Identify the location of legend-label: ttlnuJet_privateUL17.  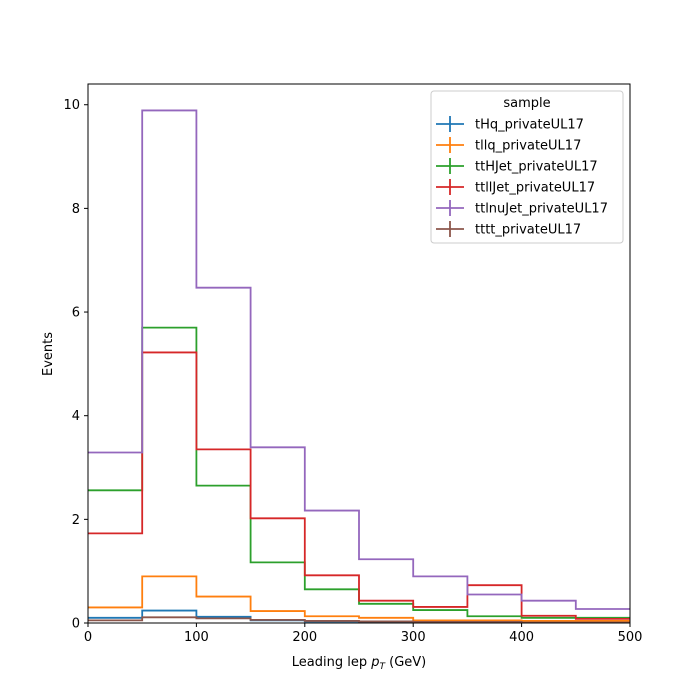
(541, 209).